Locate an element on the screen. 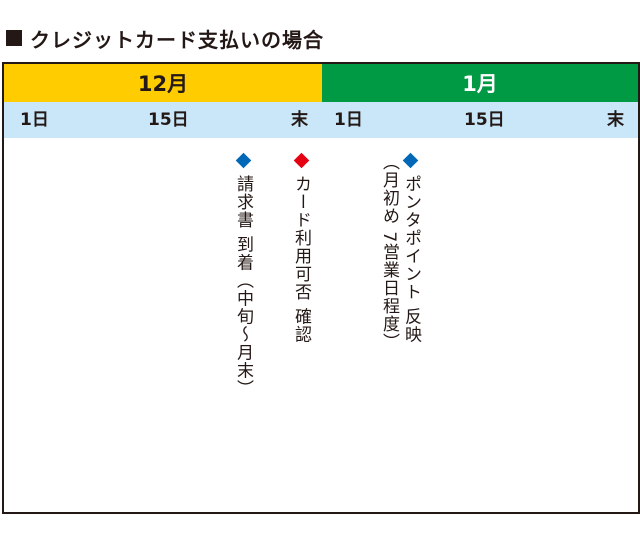 The image size is (640, 540). event-invoice-arrival: 請求書 到着（中旬〜月末） is located at coordinates (243, 274).